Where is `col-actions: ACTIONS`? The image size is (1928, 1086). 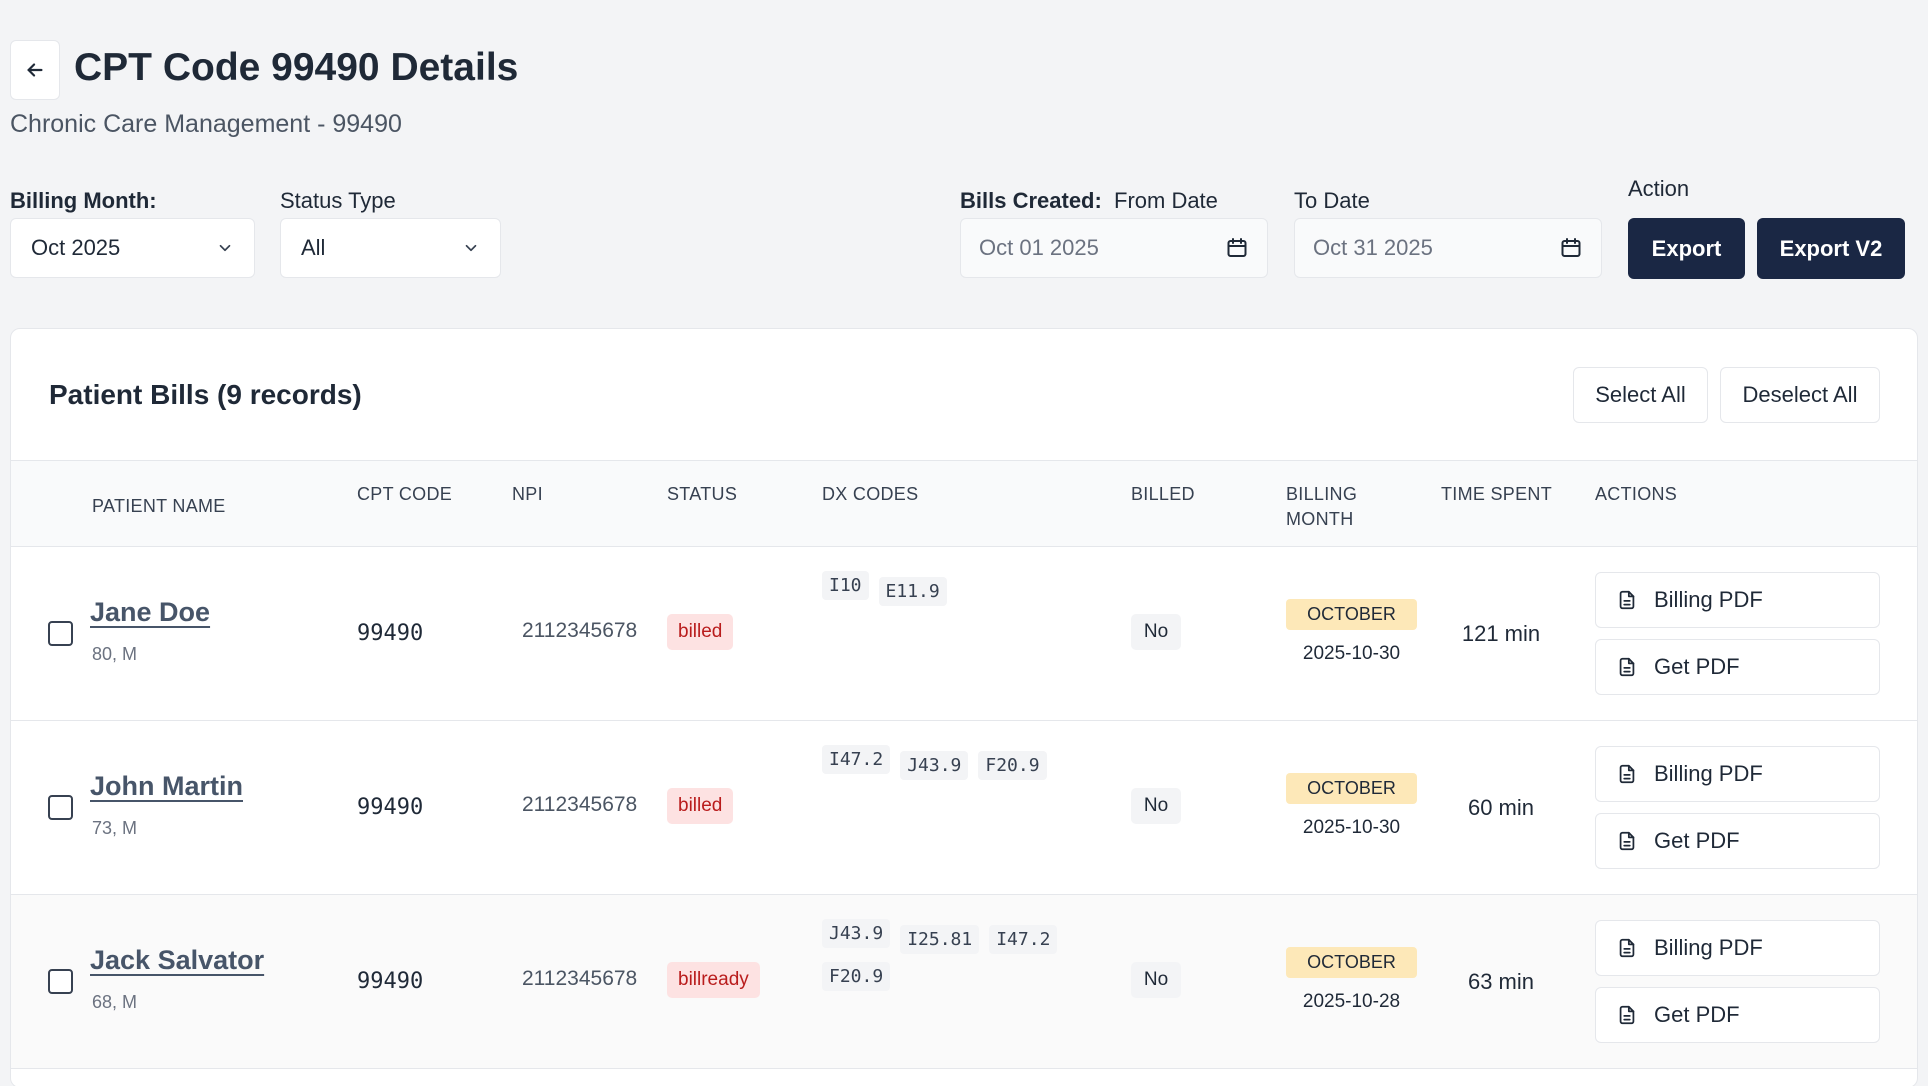 col-actions: ACTIONS is located at coordinates (1636, 494).